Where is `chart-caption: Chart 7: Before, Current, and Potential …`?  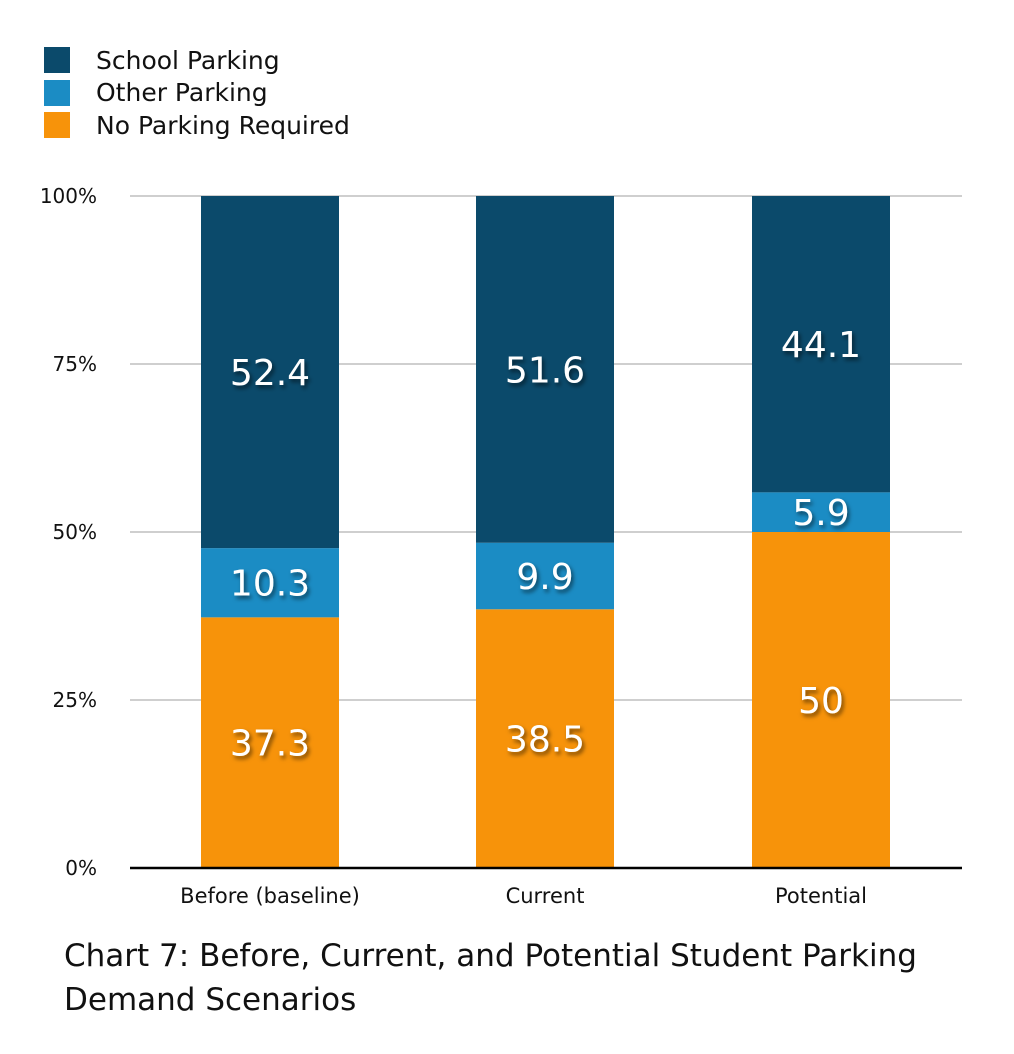 chart-caption: Chart 7: Before, Current, and Potential … is located at coordinates (490, 978).